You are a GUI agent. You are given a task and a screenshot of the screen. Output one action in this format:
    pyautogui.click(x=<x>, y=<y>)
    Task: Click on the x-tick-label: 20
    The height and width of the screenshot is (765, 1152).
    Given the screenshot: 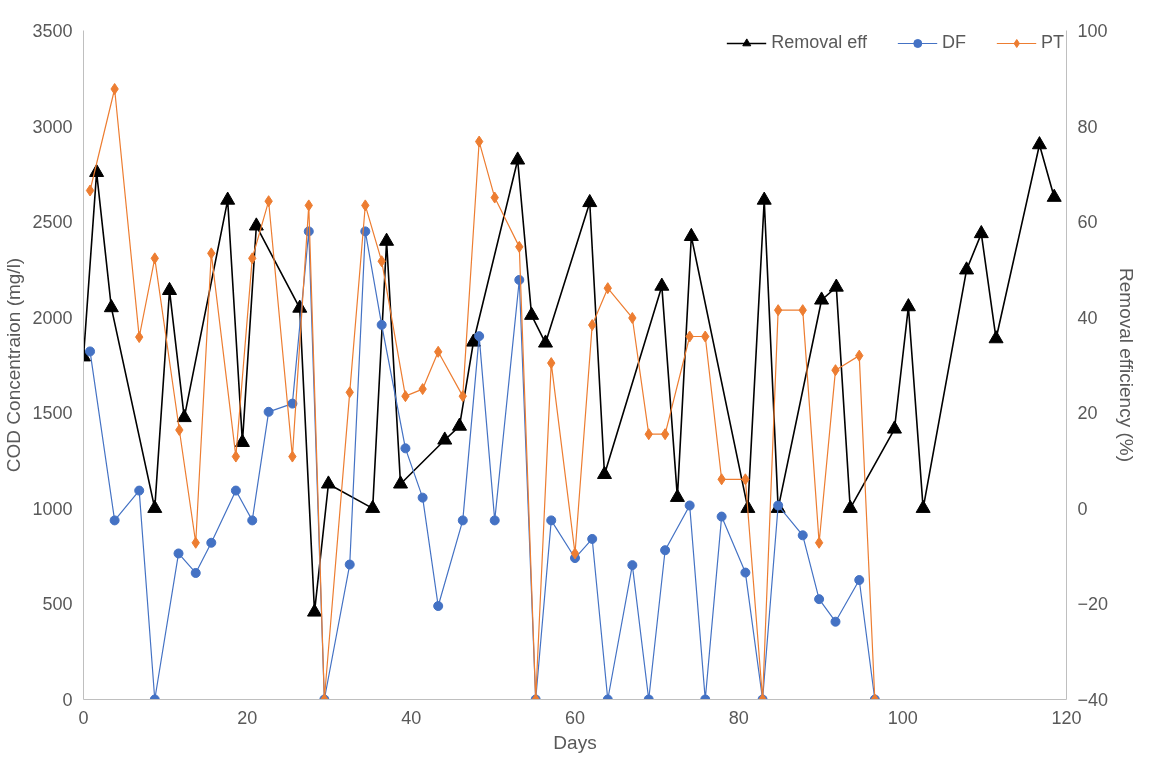 What is the action you would take?
    pyautogui.click(x=247, y=717)
    